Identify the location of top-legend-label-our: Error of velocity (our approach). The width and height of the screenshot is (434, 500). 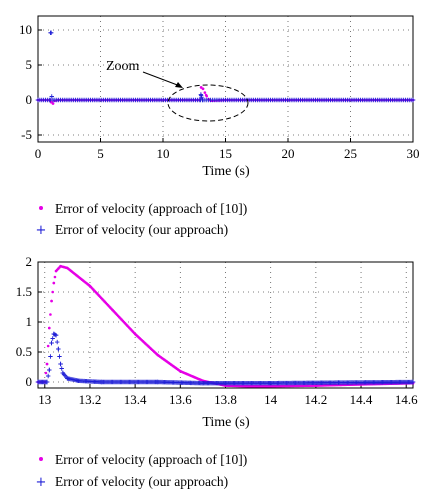
(141, 229).